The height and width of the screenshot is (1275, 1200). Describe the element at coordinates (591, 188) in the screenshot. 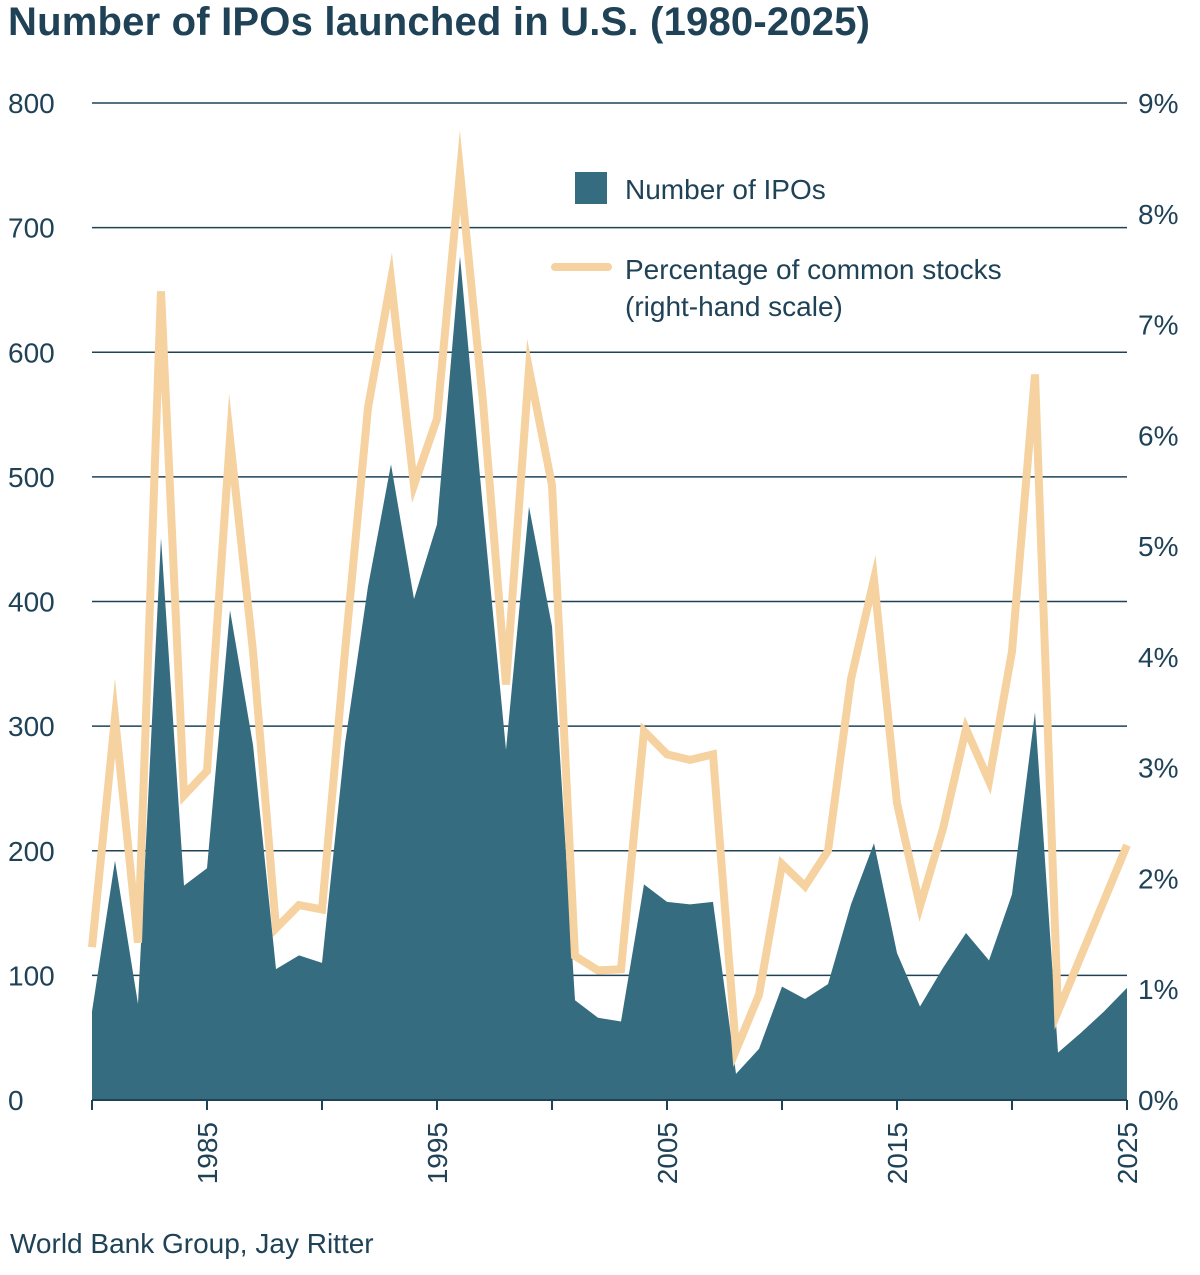

I see `legend-swatch-ipo-count` at that location.